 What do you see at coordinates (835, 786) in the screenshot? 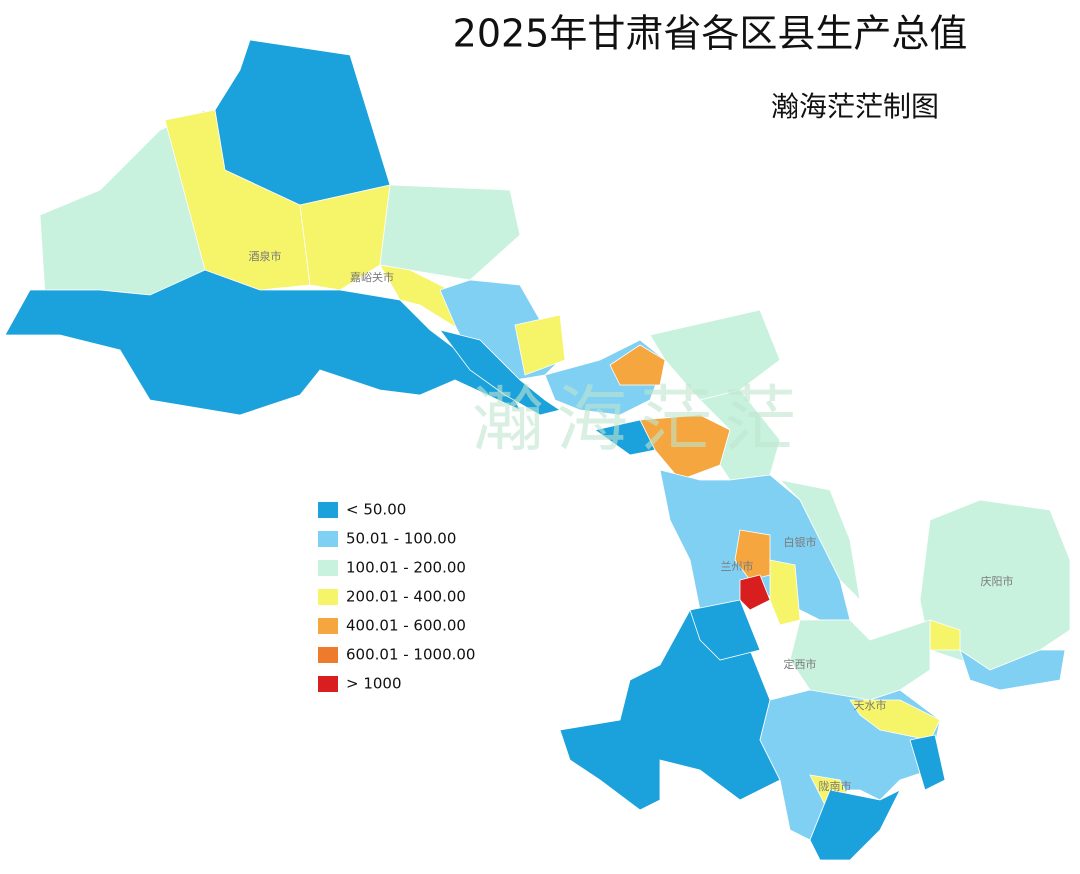
I see `city-label: 陇南市` at bounding box center [835, 786].